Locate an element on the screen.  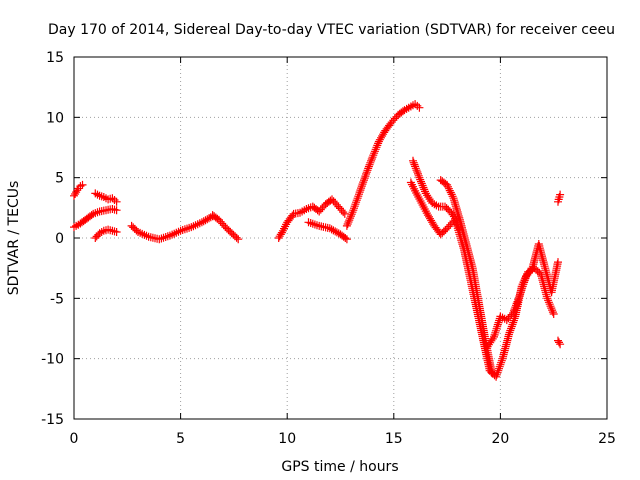
series-s15 is located at coordinates (559, 198).